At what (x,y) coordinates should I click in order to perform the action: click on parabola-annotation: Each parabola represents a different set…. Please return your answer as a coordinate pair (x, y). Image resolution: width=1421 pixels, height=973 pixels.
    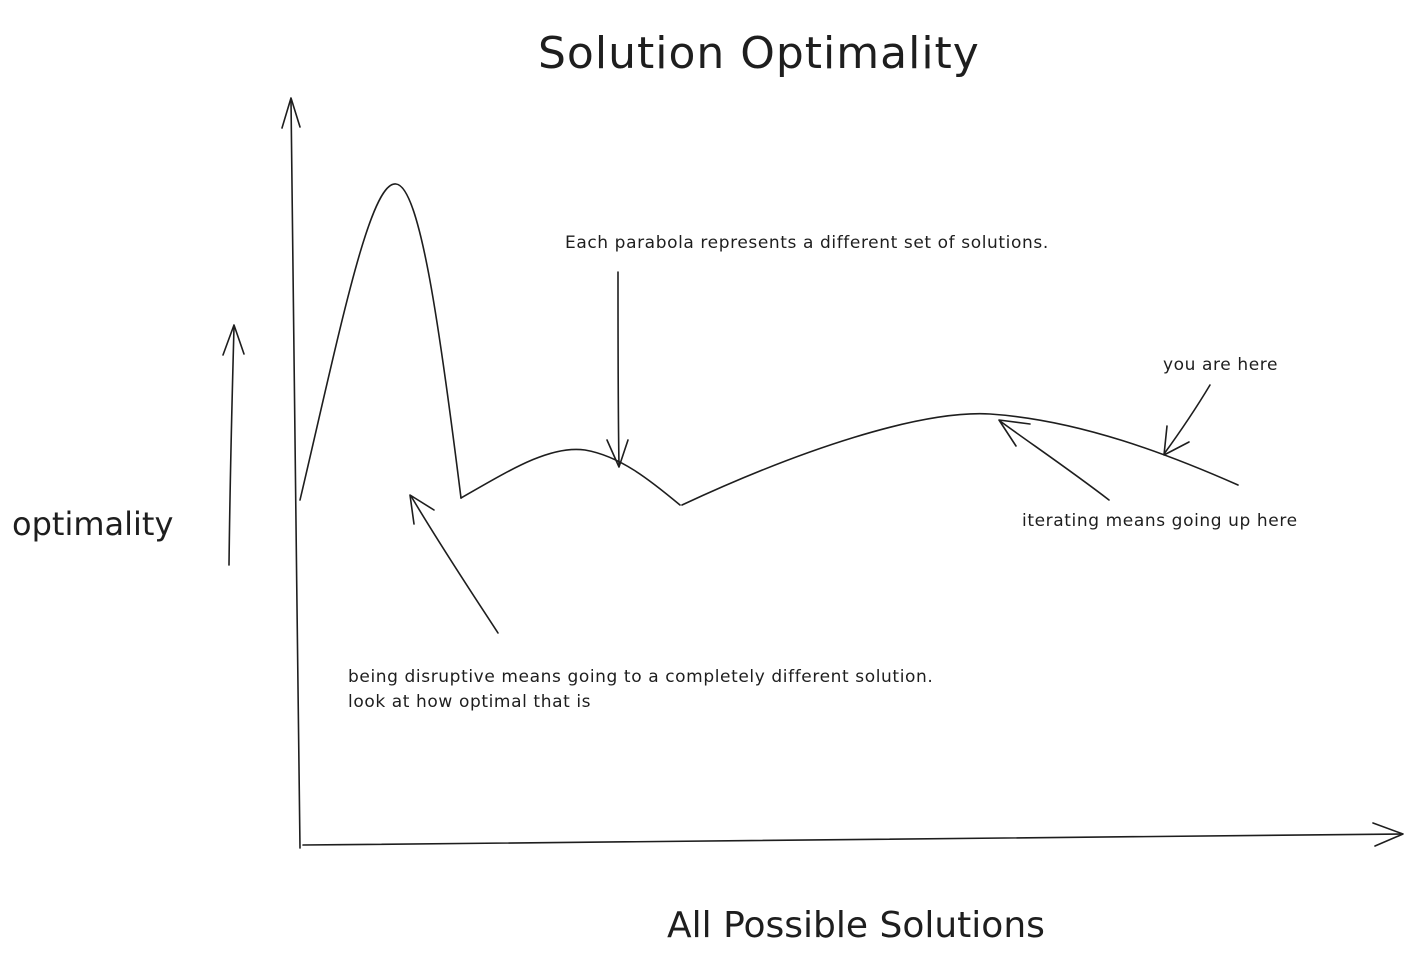
    Looking at the image, I should click on (807, 243).